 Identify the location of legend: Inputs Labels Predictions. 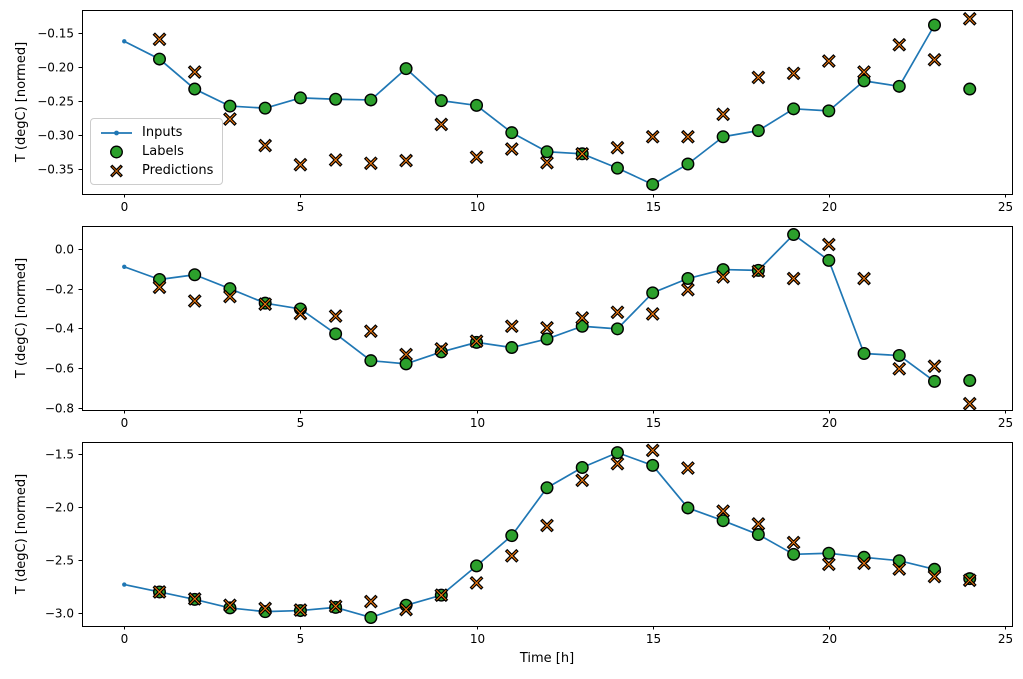
(156, 151).